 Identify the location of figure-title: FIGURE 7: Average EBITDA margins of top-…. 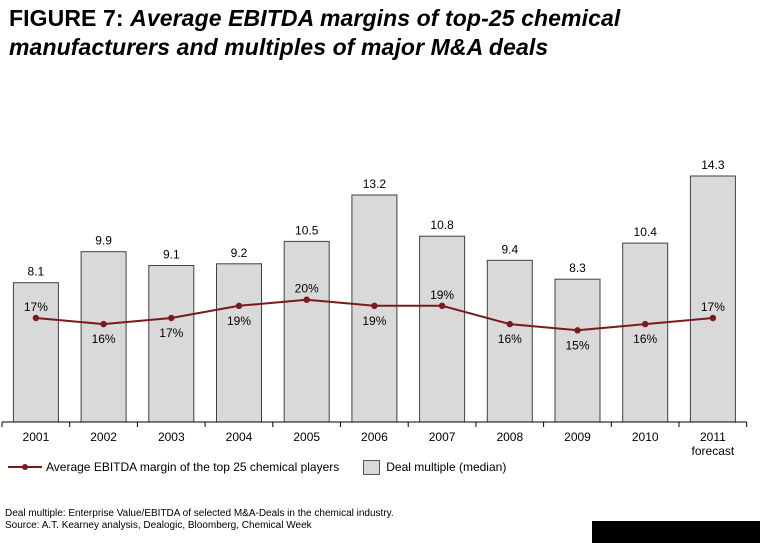
(379, 33).